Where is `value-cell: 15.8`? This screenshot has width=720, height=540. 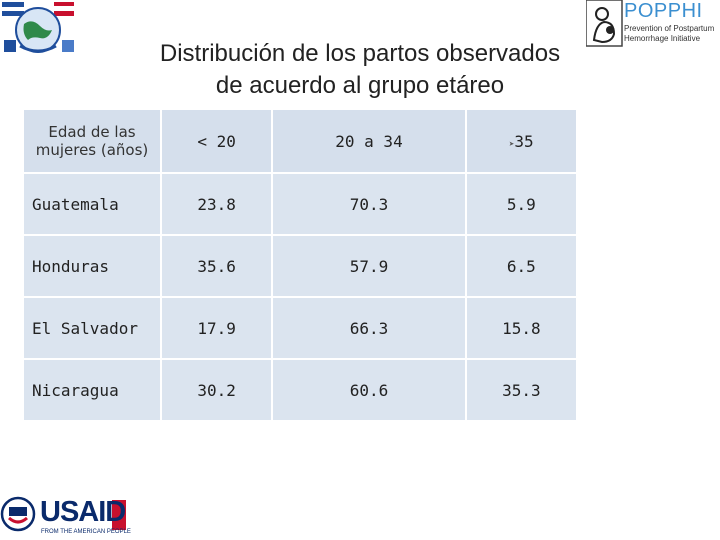
value-cell: 15.8 is located at coordinates (521, 328).